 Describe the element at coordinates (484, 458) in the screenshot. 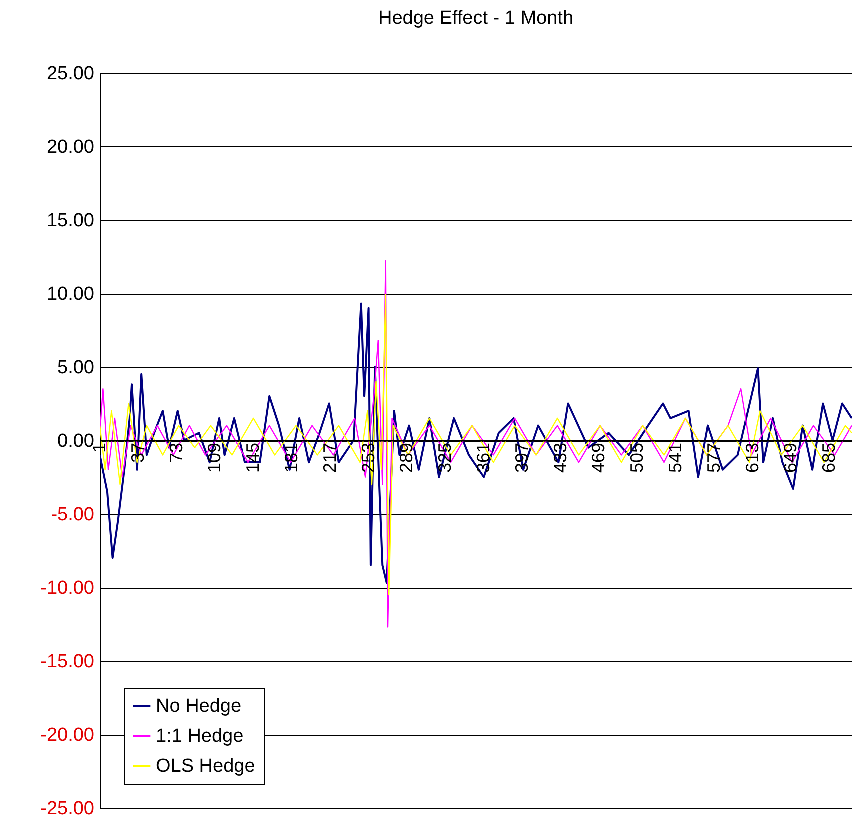

I see `x-tick-label: 361` at that location.